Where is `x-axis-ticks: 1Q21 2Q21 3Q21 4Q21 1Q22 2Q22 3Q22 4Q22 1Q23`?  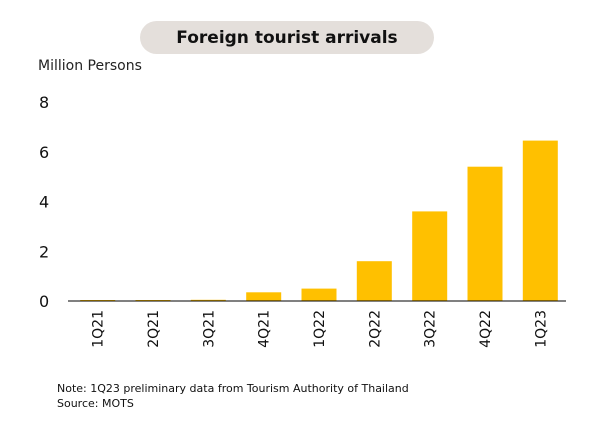 x-axis-ticks: 1Q21 2Q21 3Q21 4Q21 1Q22 2Q22 3Q22 4Q22 1Q23 is located at coordinates (320, 329).